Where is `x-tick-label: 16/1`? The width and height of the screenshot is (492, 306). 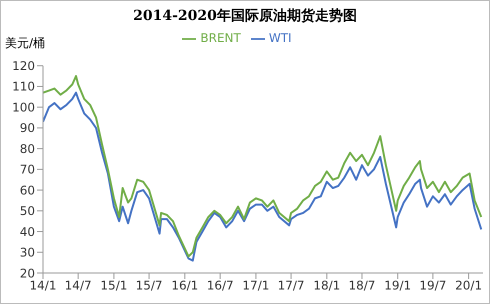
x-tick-label: 16/1 is located at coordinates (184, 285).